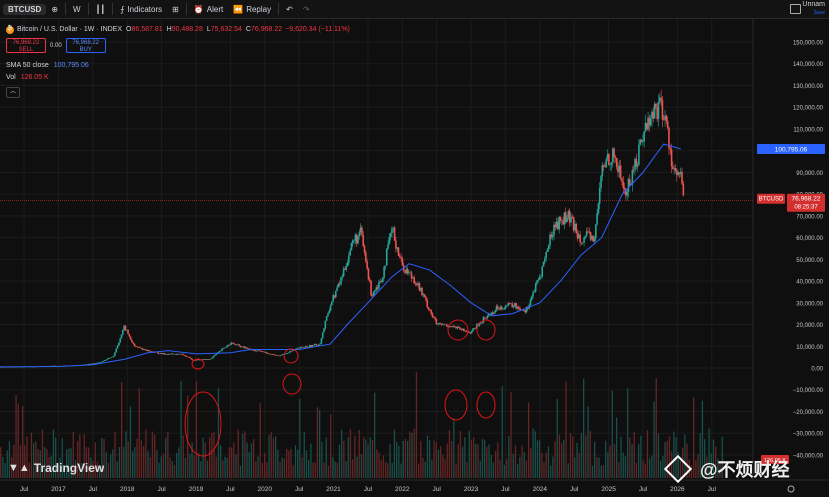  What do you see at coordinates (127, 489) in the screenshot?
I see `x-tick-label: 2018` at bounding box center [127, 489].